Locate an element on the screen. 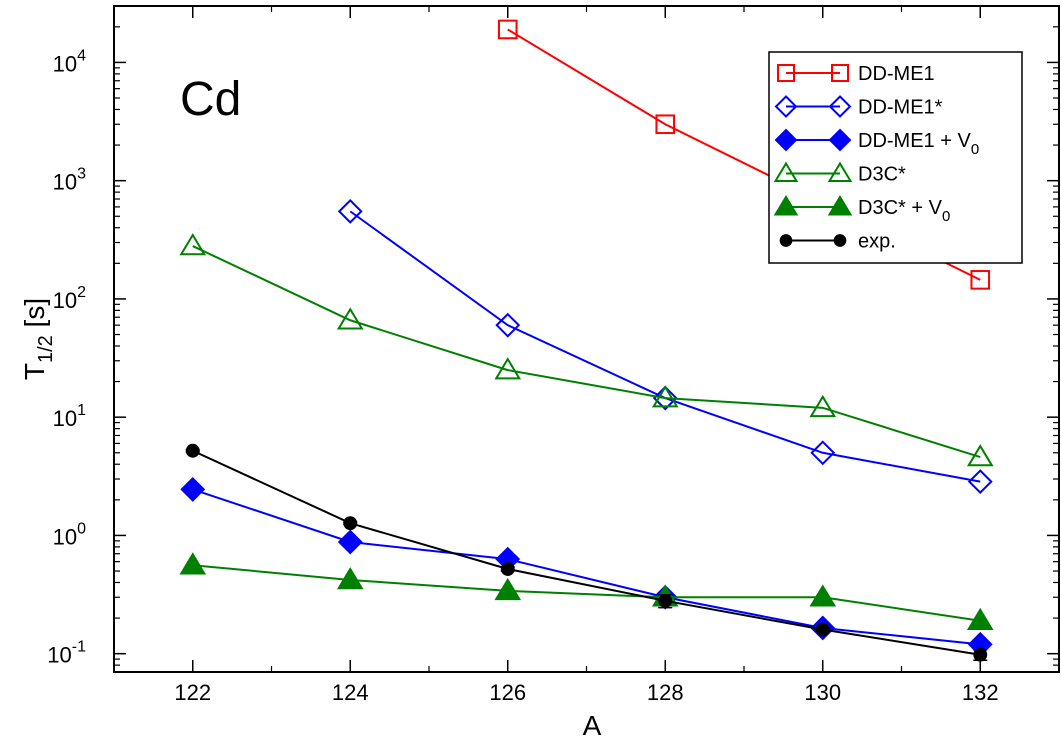 Image resolution: width=1061 pixels, height=744 pixels. legend-label: exp. is located at coordinates (877, 242).